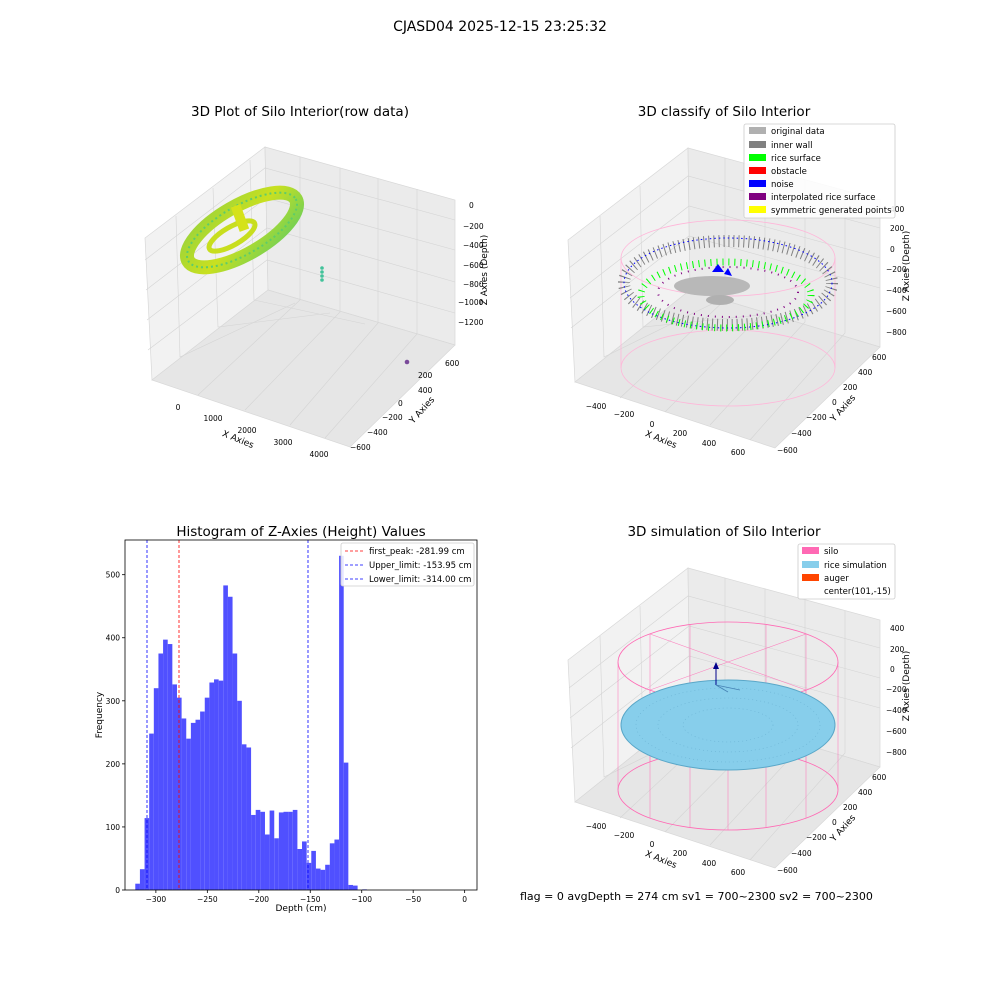  I want to click on legend-label: original data, so click(798, 132).